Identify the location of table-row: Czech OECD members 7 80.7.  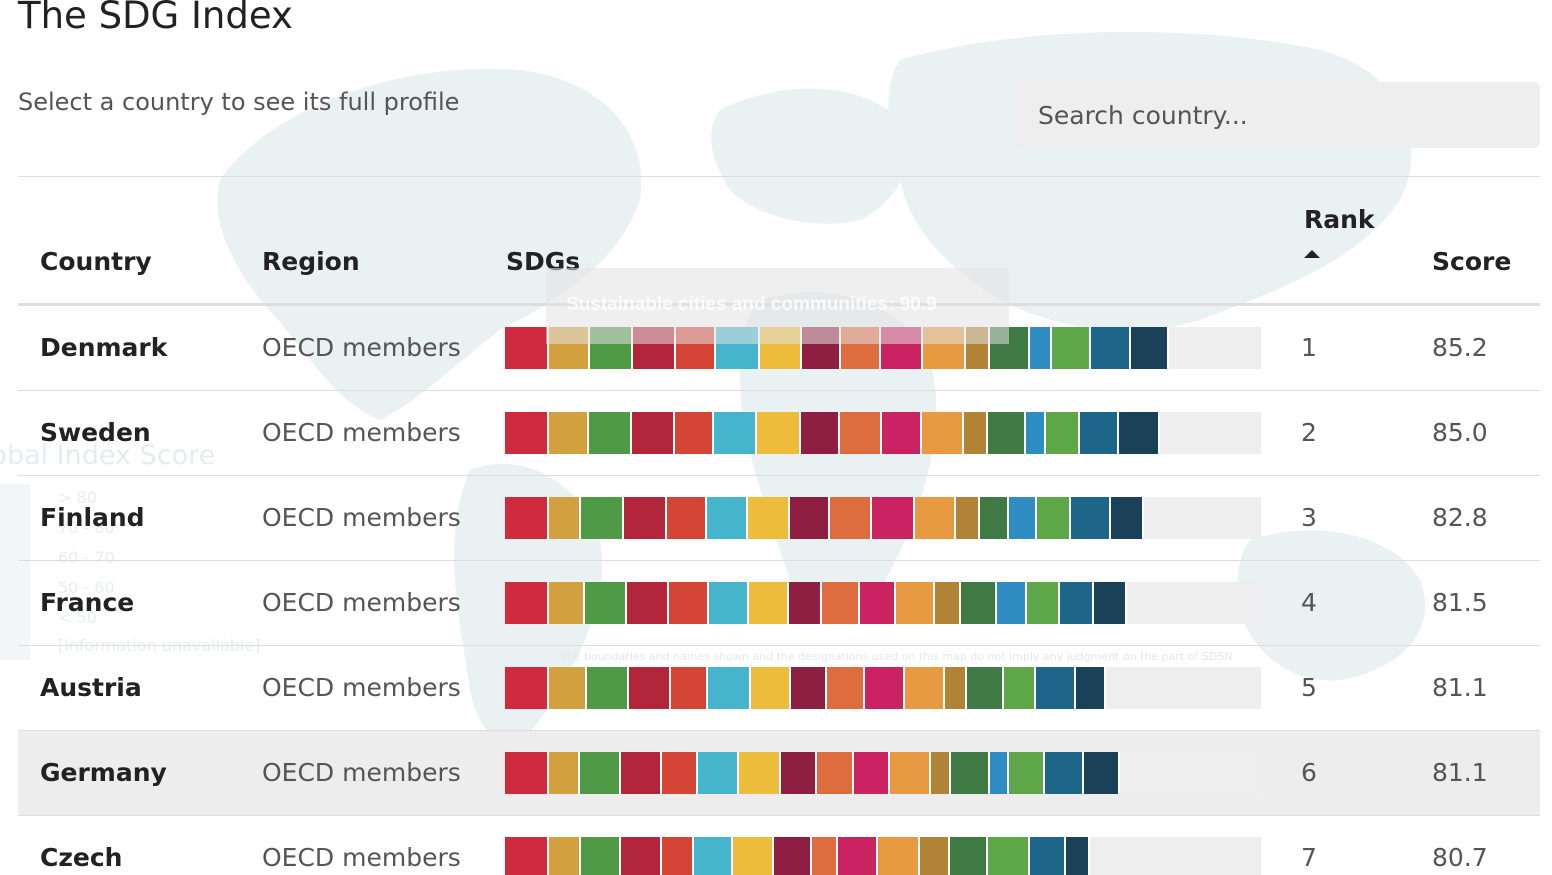
(779, 845).